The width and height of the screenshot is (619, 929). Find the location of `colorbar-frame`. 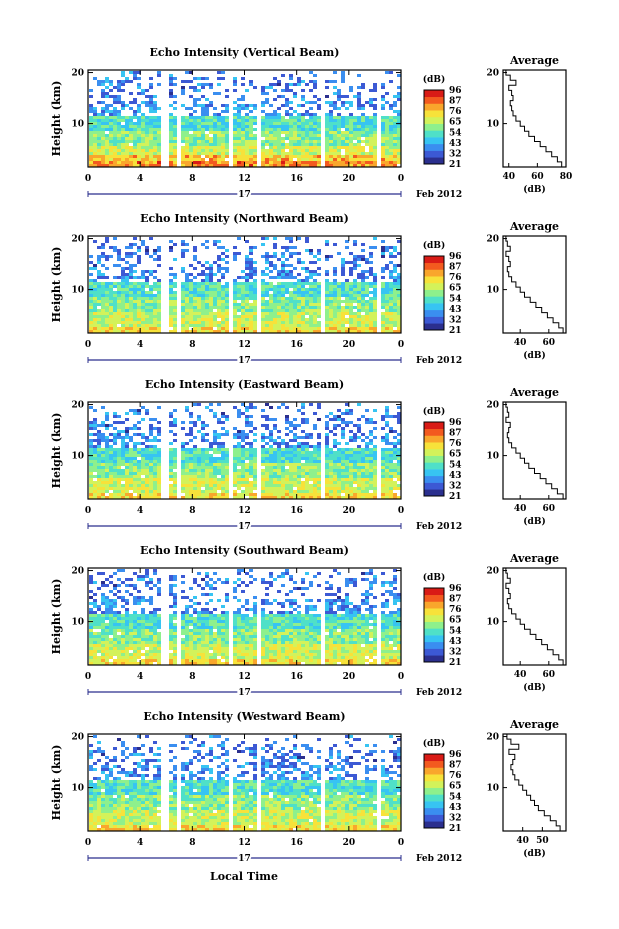

colorbar-frame is located at coordinates (434, 293).